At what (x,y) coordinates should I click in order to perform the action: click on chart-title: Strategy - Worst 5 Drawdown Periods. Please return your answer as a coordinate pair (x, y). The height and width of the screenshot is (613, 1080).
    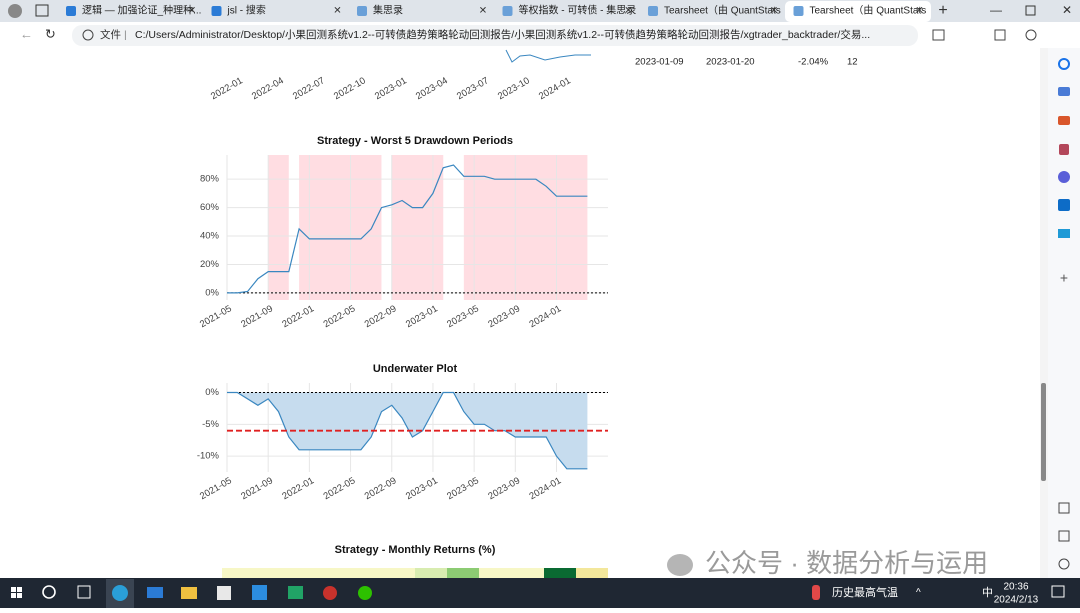
    Looking at the image, I should click on (415, 141).